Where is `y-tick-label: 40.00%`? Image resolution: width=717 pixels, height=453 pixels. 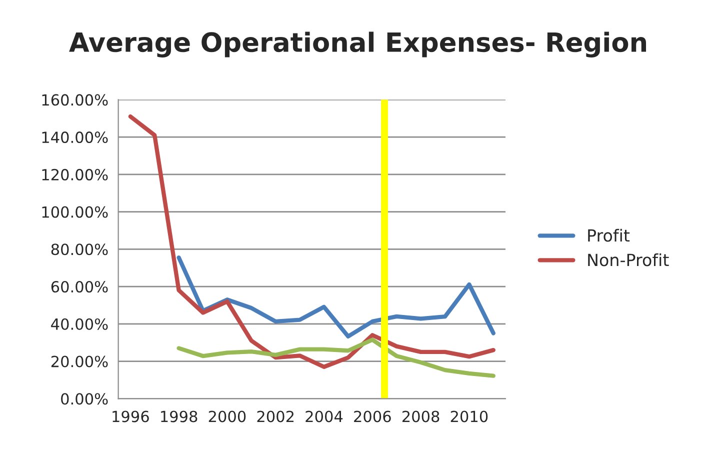
y-tick-label: 40.00% is located at coordinates (79, 324).